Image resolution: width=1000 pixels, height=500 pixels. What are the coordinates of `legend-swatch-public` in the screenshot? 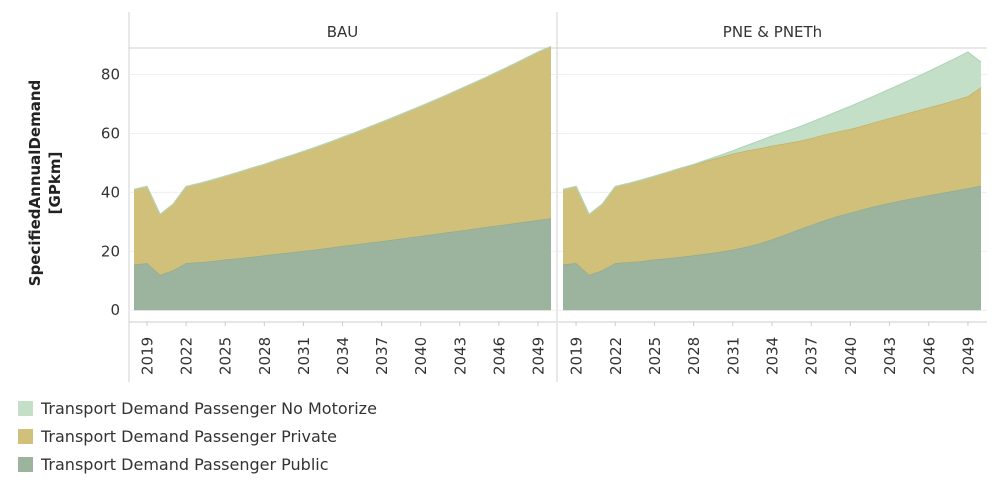 It's located at (25, 464).